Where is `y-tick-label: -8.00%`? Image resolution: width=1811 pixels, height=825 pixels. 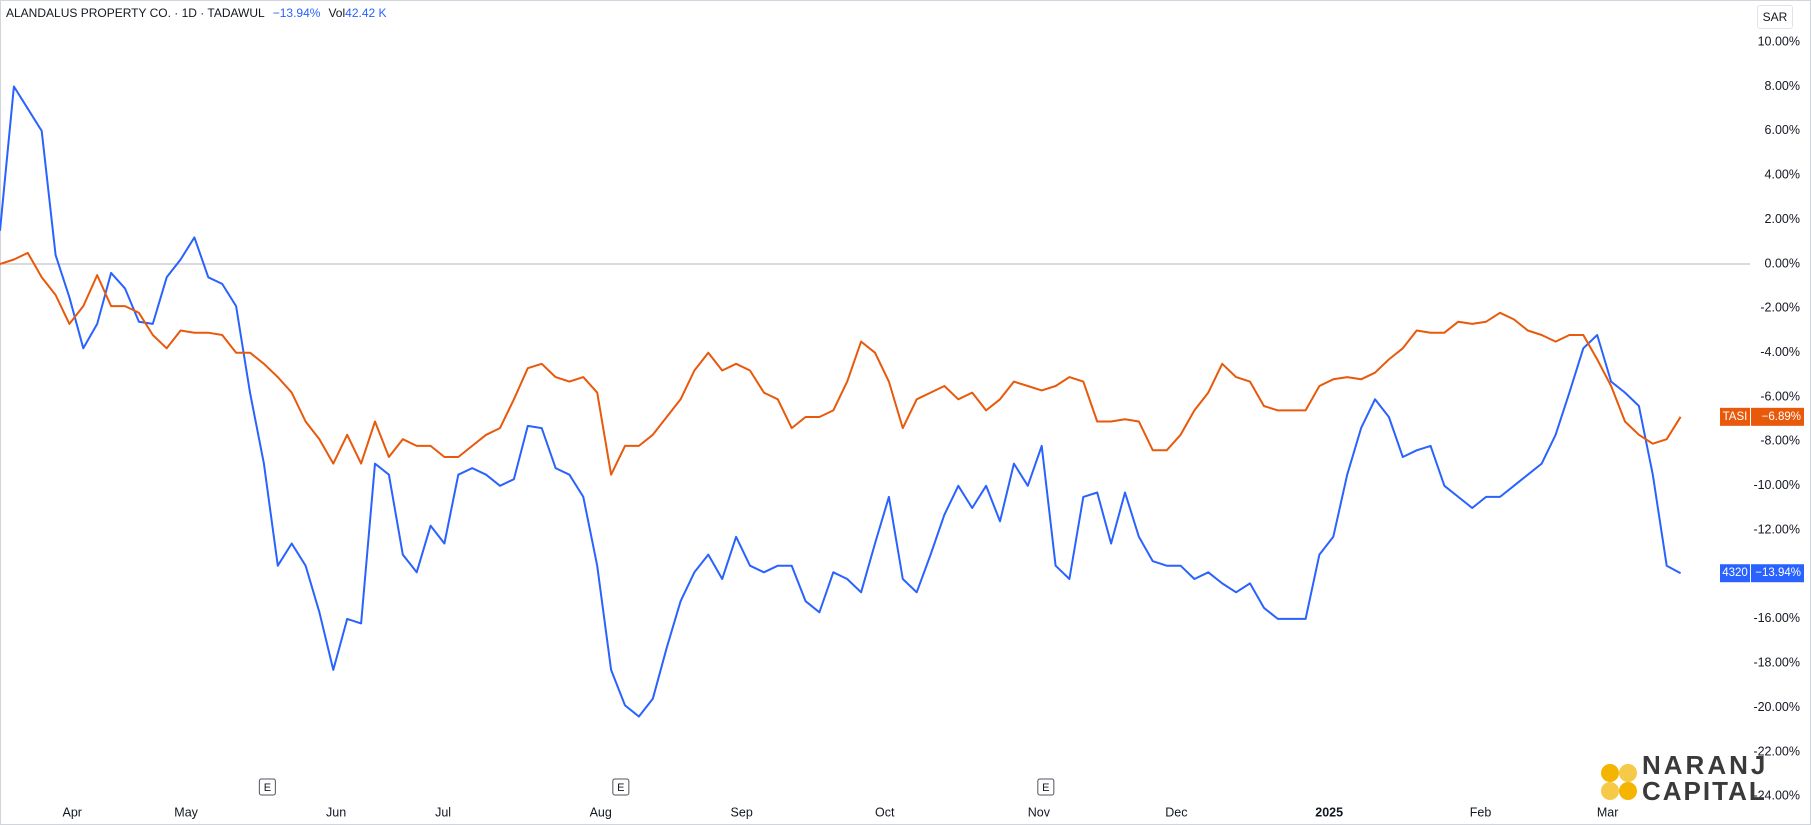 y-tick-label: -8.00% is located at coordinates (1780, 441).